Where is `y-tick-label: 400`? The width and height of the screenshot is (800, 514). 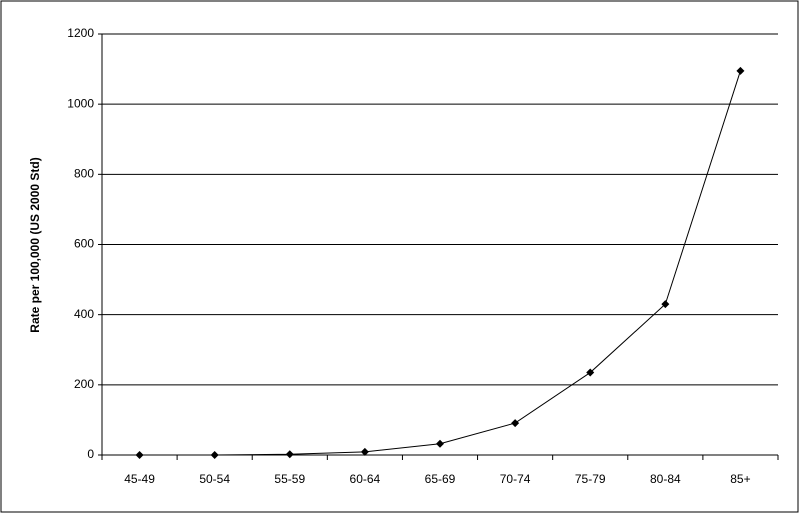 y-tick-label: 400 is located at coordinates (84, 314).